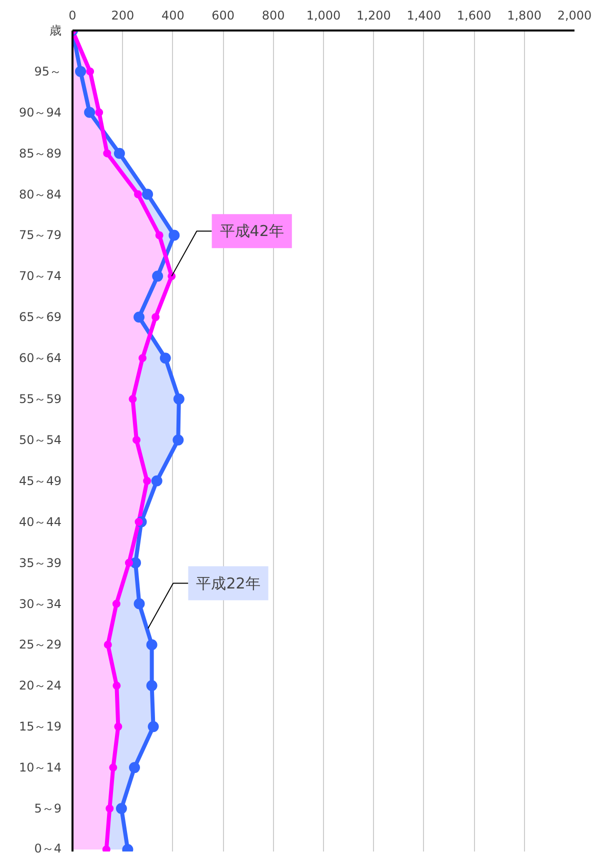  Describe the element at coordinates (252, 231) in the screenshot. I see `text: 平成42年` at that location.